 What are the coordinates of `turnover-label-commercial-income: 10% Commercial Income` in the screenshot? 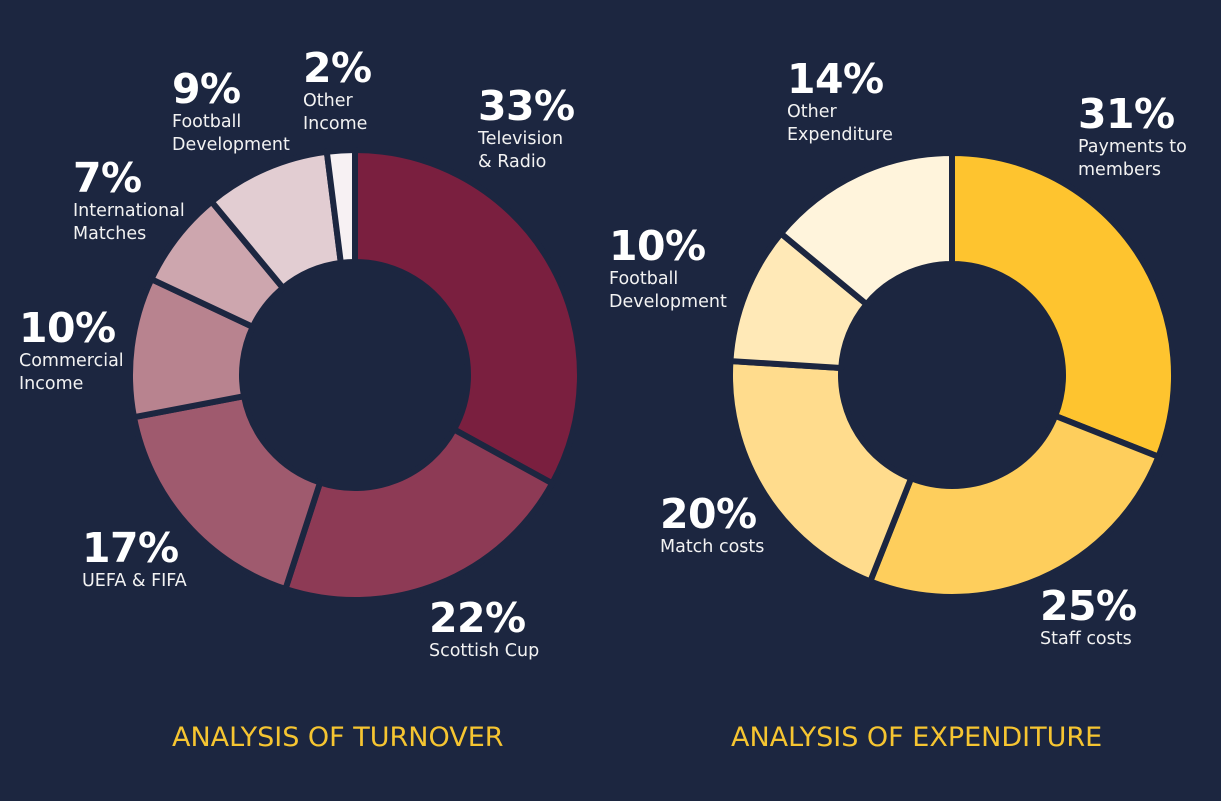 It's located at (71, 351).